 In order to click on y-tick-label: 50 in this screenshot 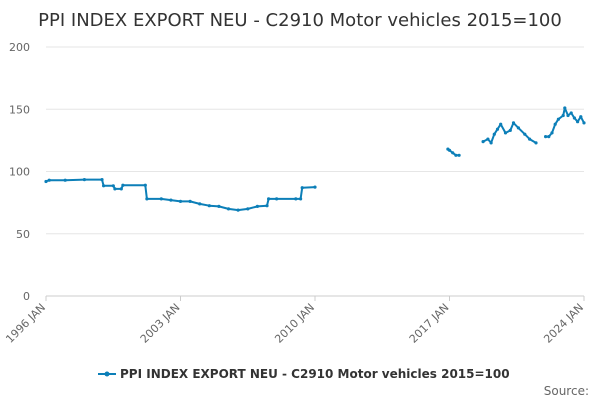, I will do `click(23, 234)`.